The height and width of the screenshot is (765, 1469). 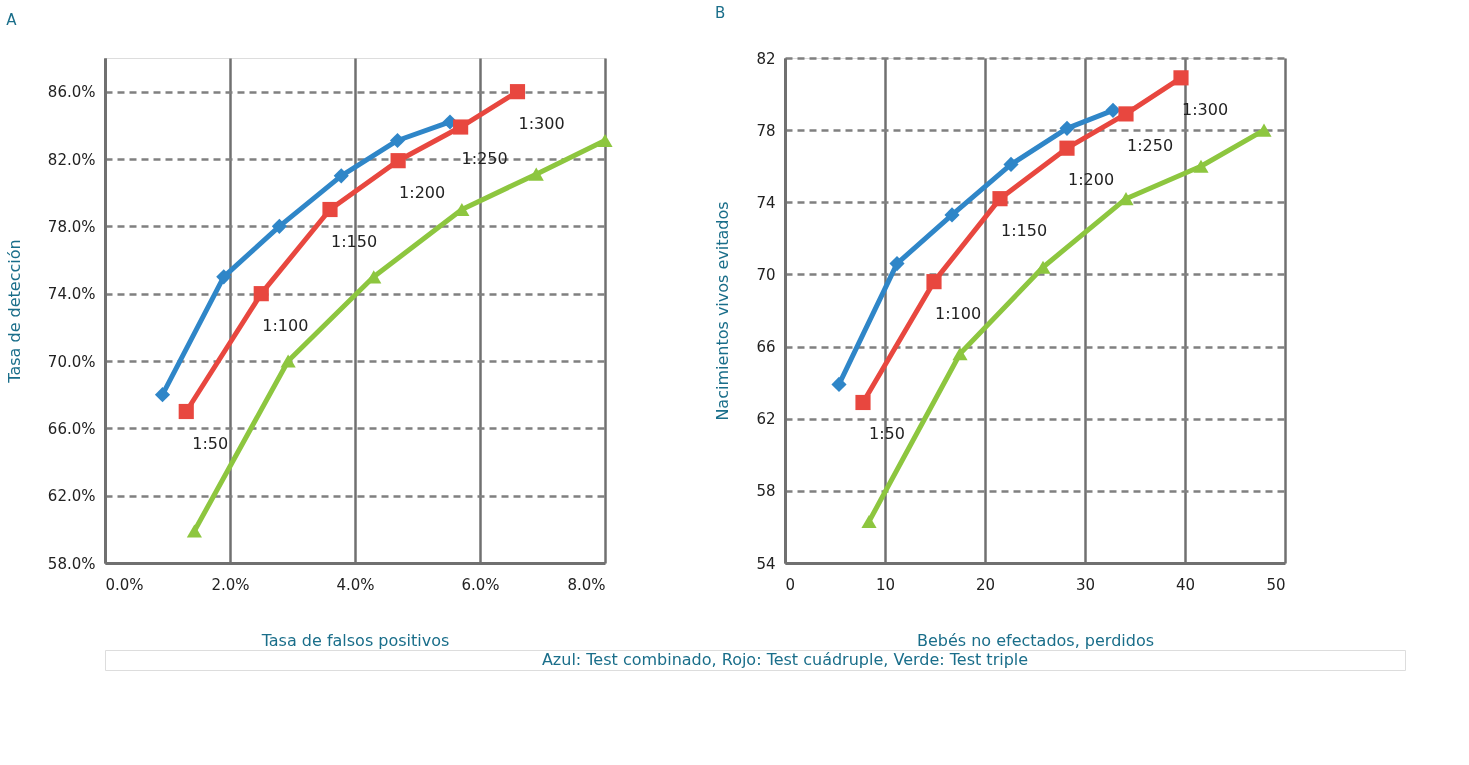 What do you see at coordinates (766, 130) in the screenshot?
I see `y-tick-label: 78` at bounding box center [766, 130].